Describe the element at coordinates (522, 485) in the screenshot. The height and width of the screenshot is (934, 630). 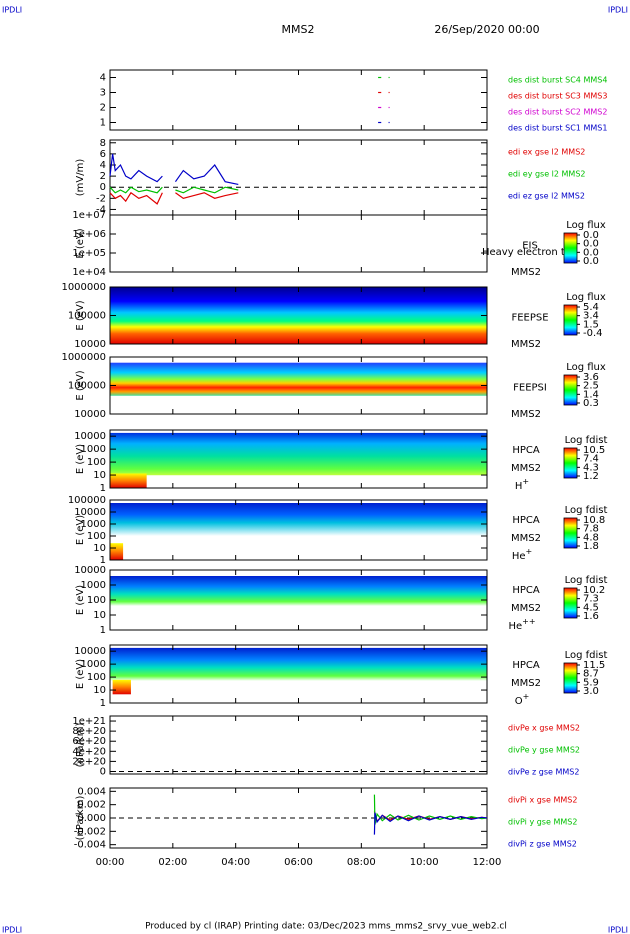
I see `species-label: H+` at that location.